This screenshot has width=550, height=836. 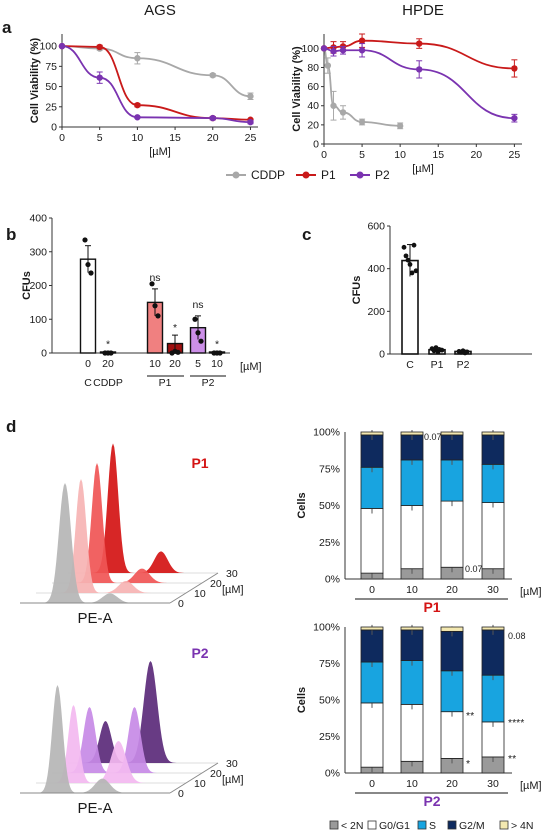 I want to click on y-tick-label: 50%, so click(x=329, y=506).